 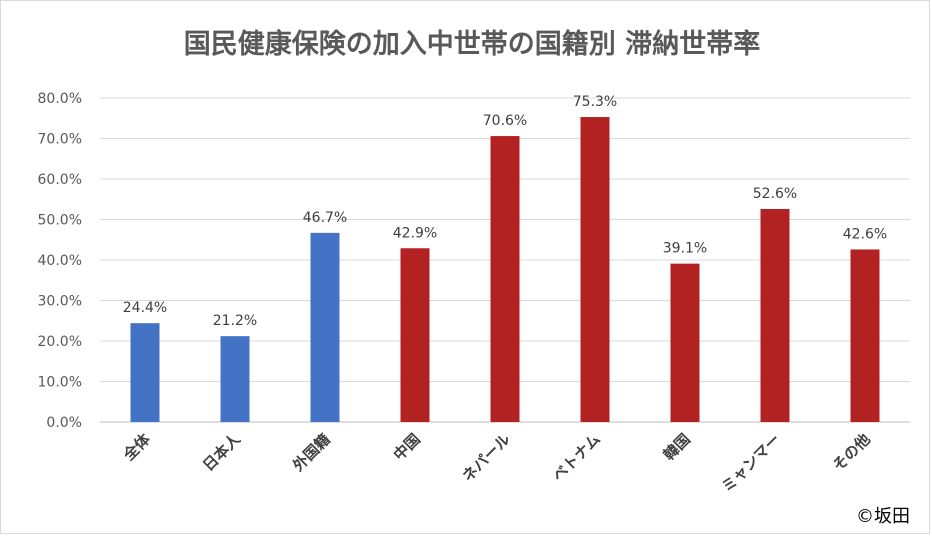 I want to click on category-label: 韓国, so click(x=677, y=447).